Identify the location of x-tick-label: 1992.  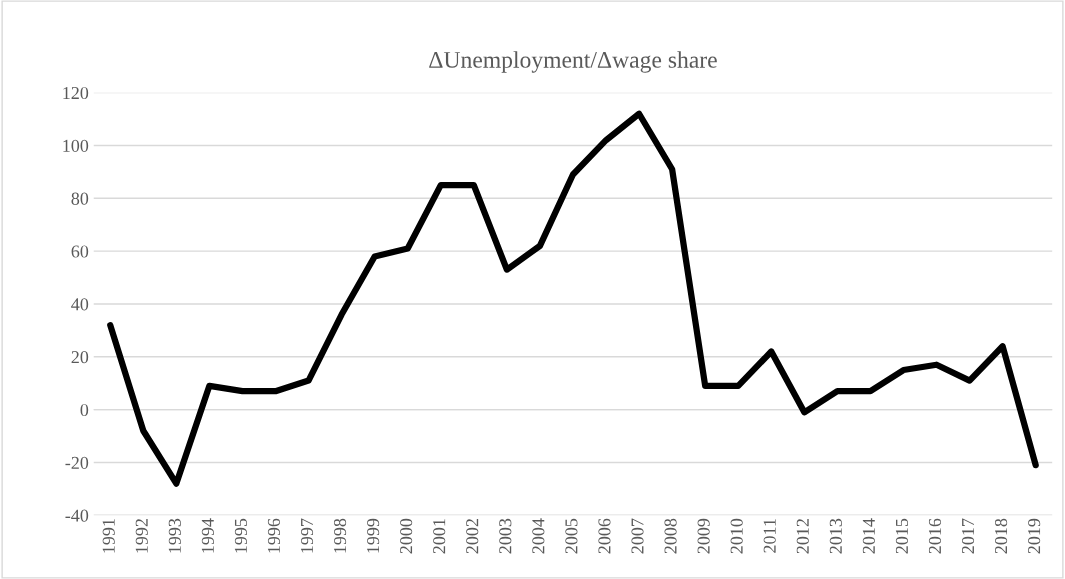
(141, 536).